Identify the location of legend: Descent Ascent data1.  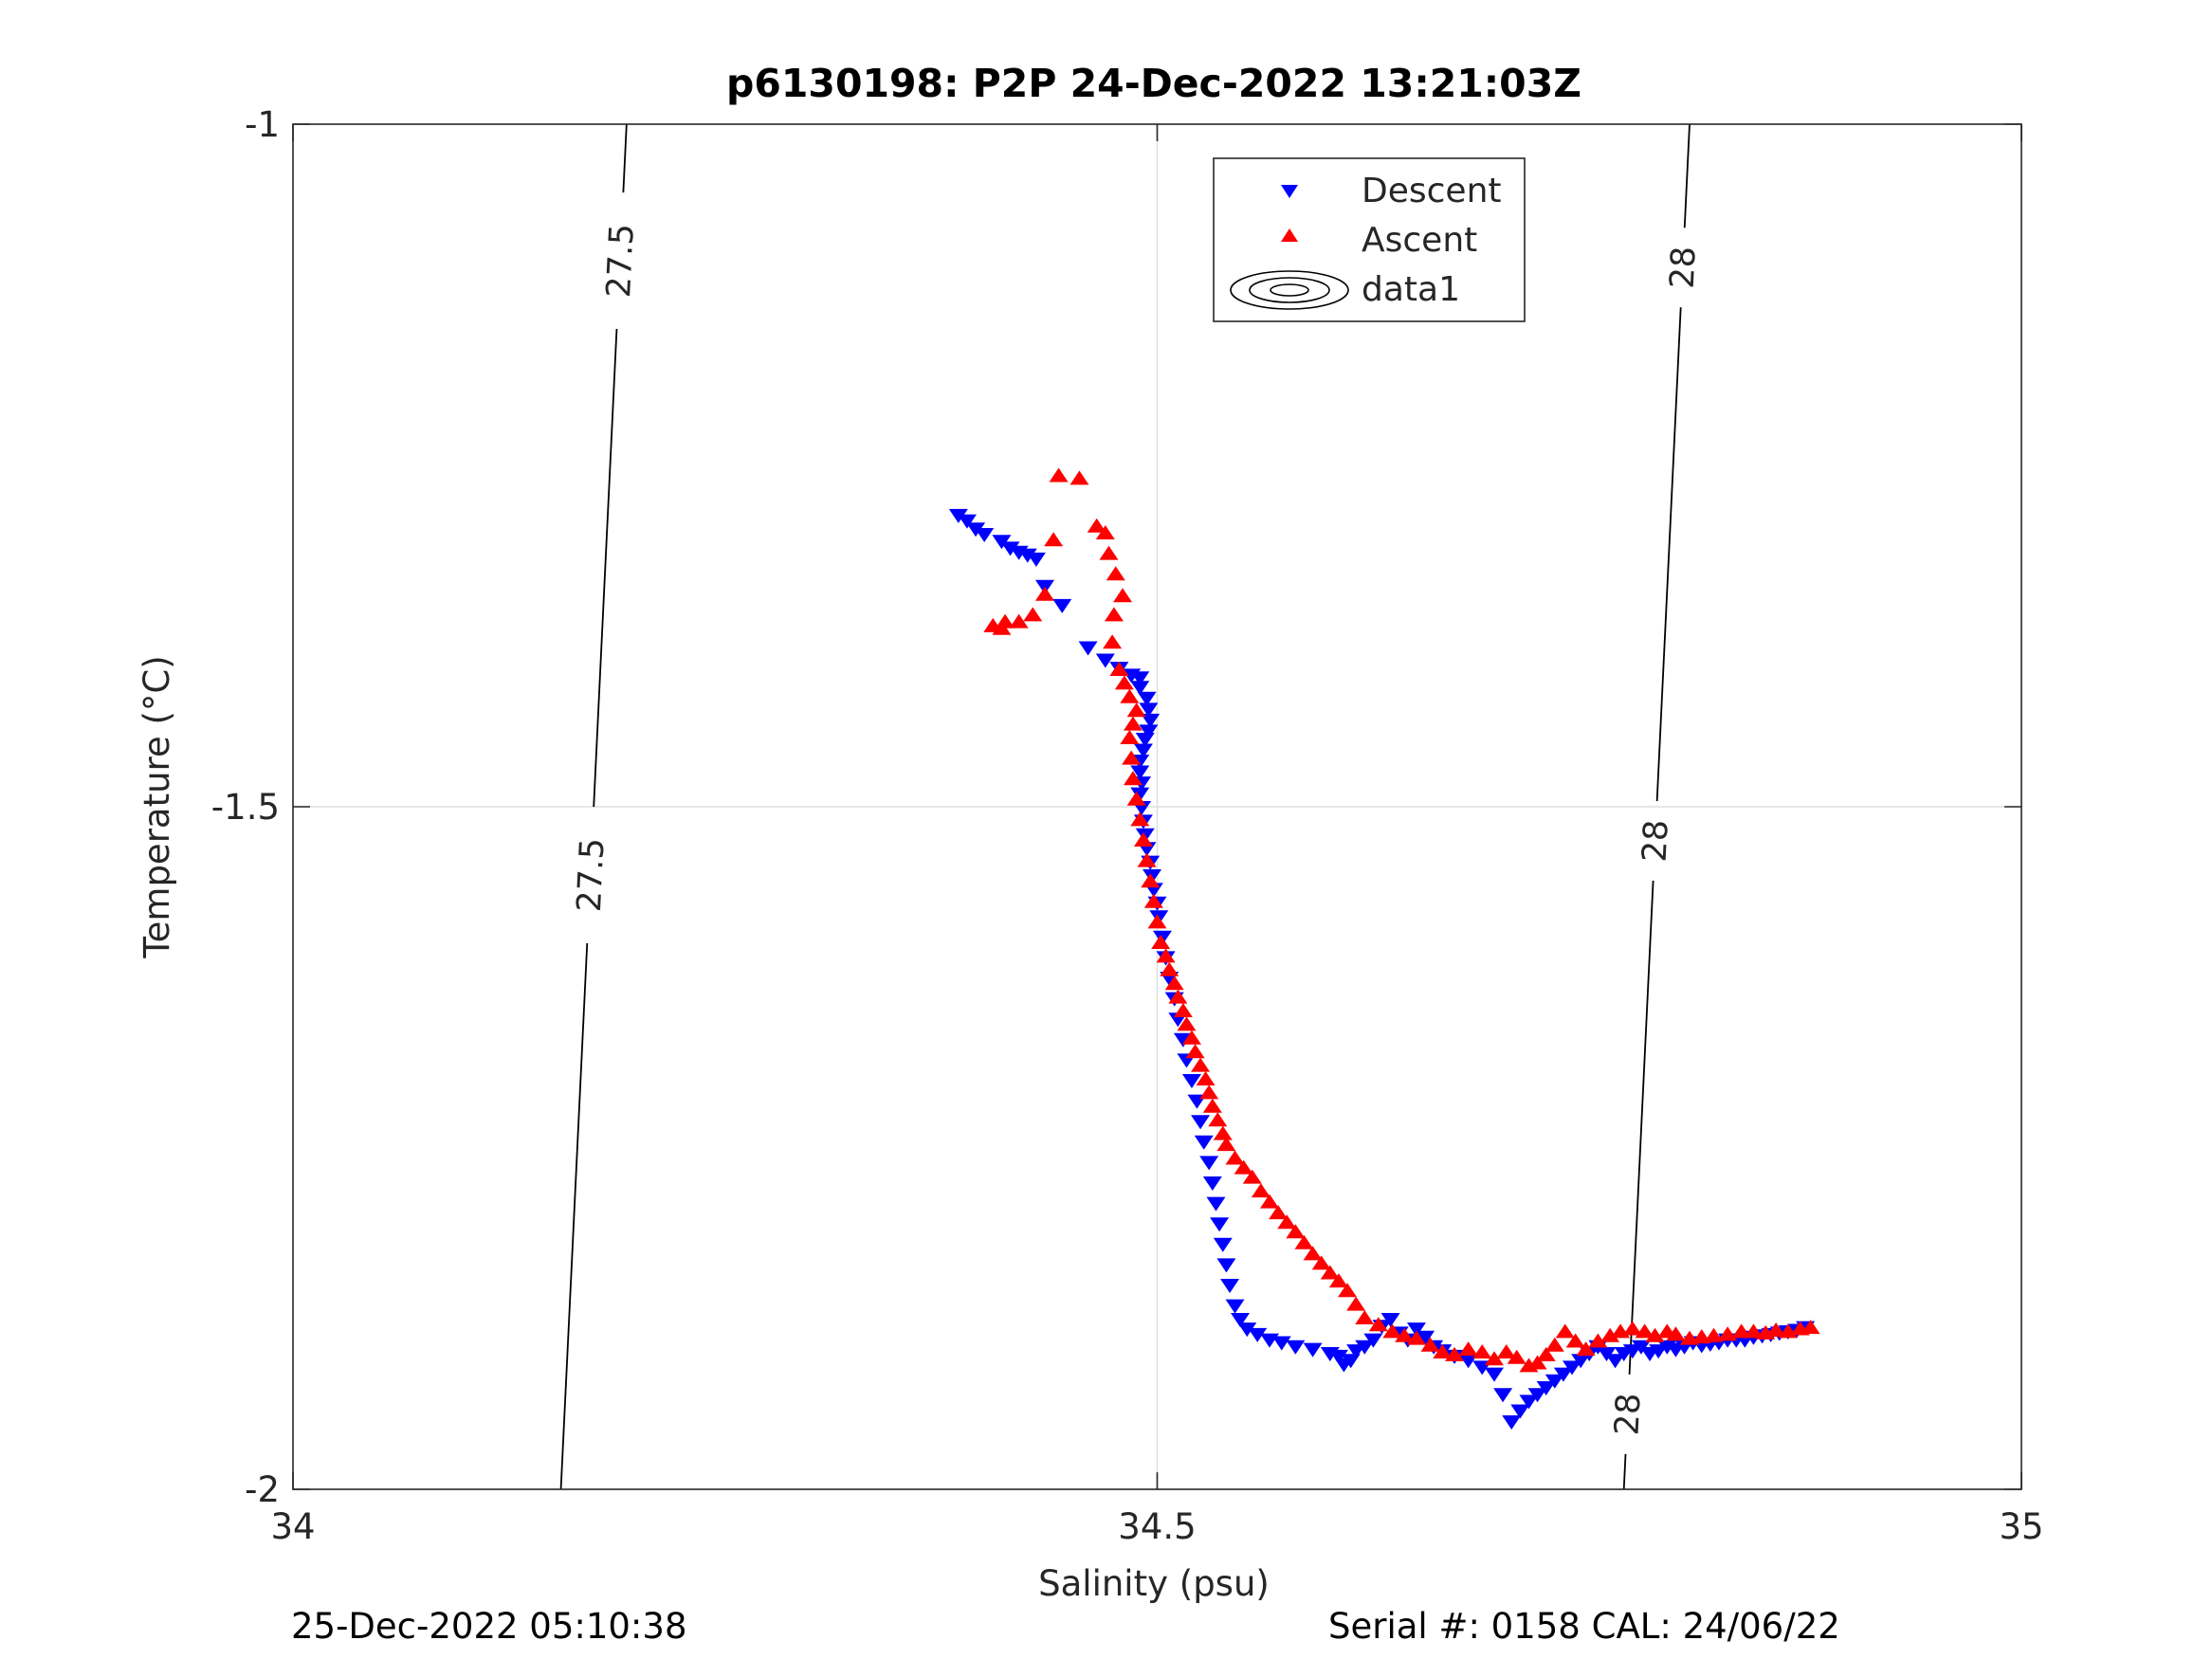
(1369, 239).